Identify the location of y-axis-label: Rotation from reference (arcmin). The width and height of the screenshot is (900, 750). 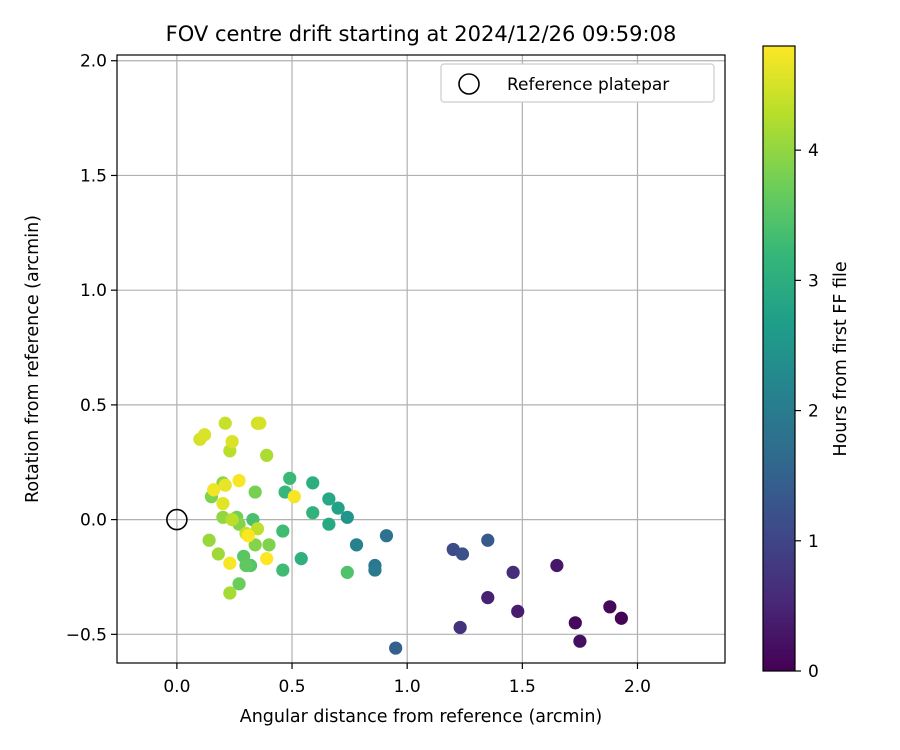
(33, 359).